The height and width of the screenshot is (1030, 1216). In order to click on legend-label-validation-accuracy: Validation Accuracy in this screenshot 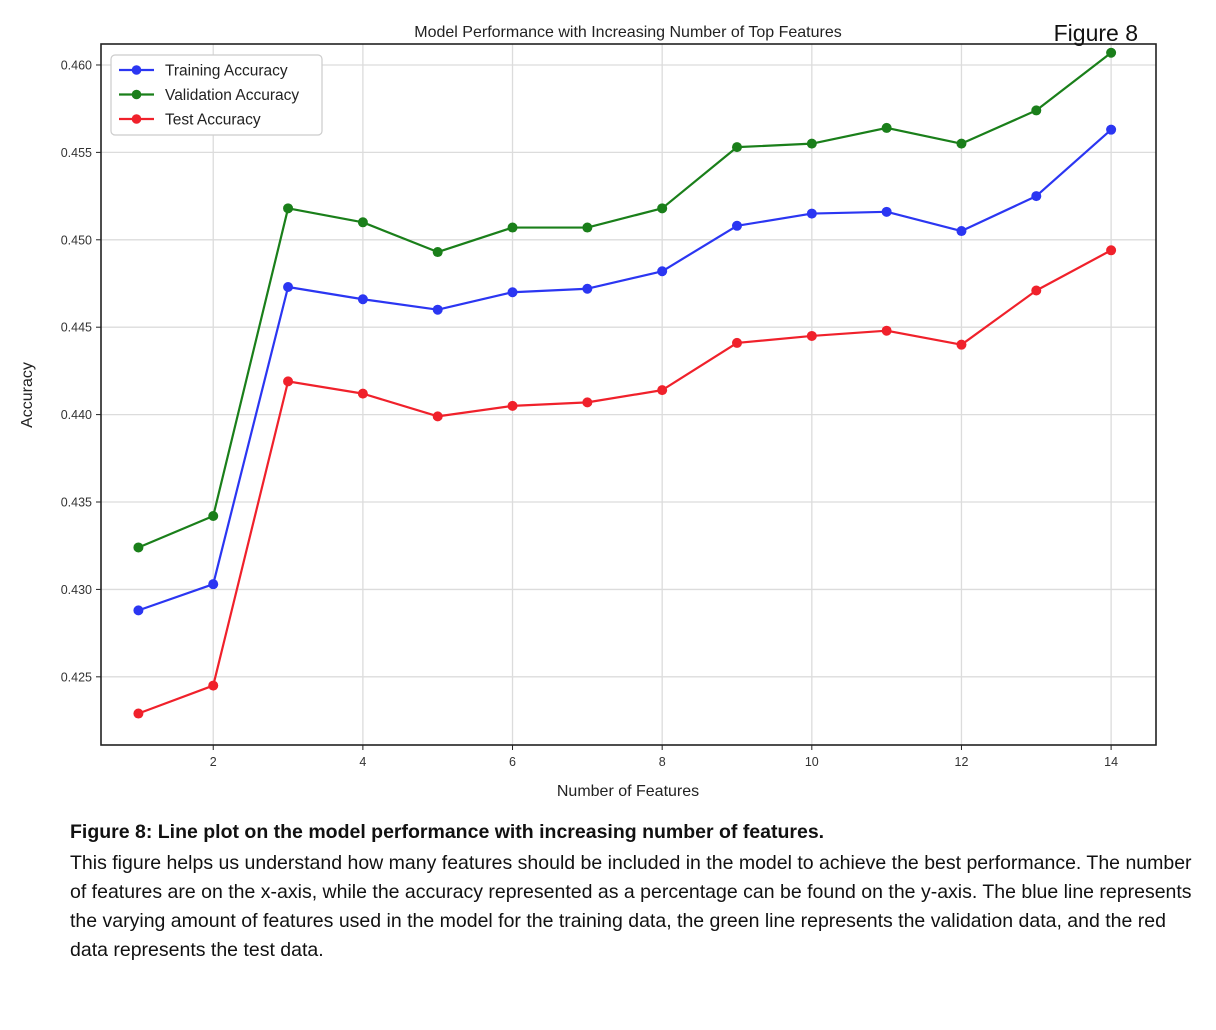, I will do `click(232, 95)`.